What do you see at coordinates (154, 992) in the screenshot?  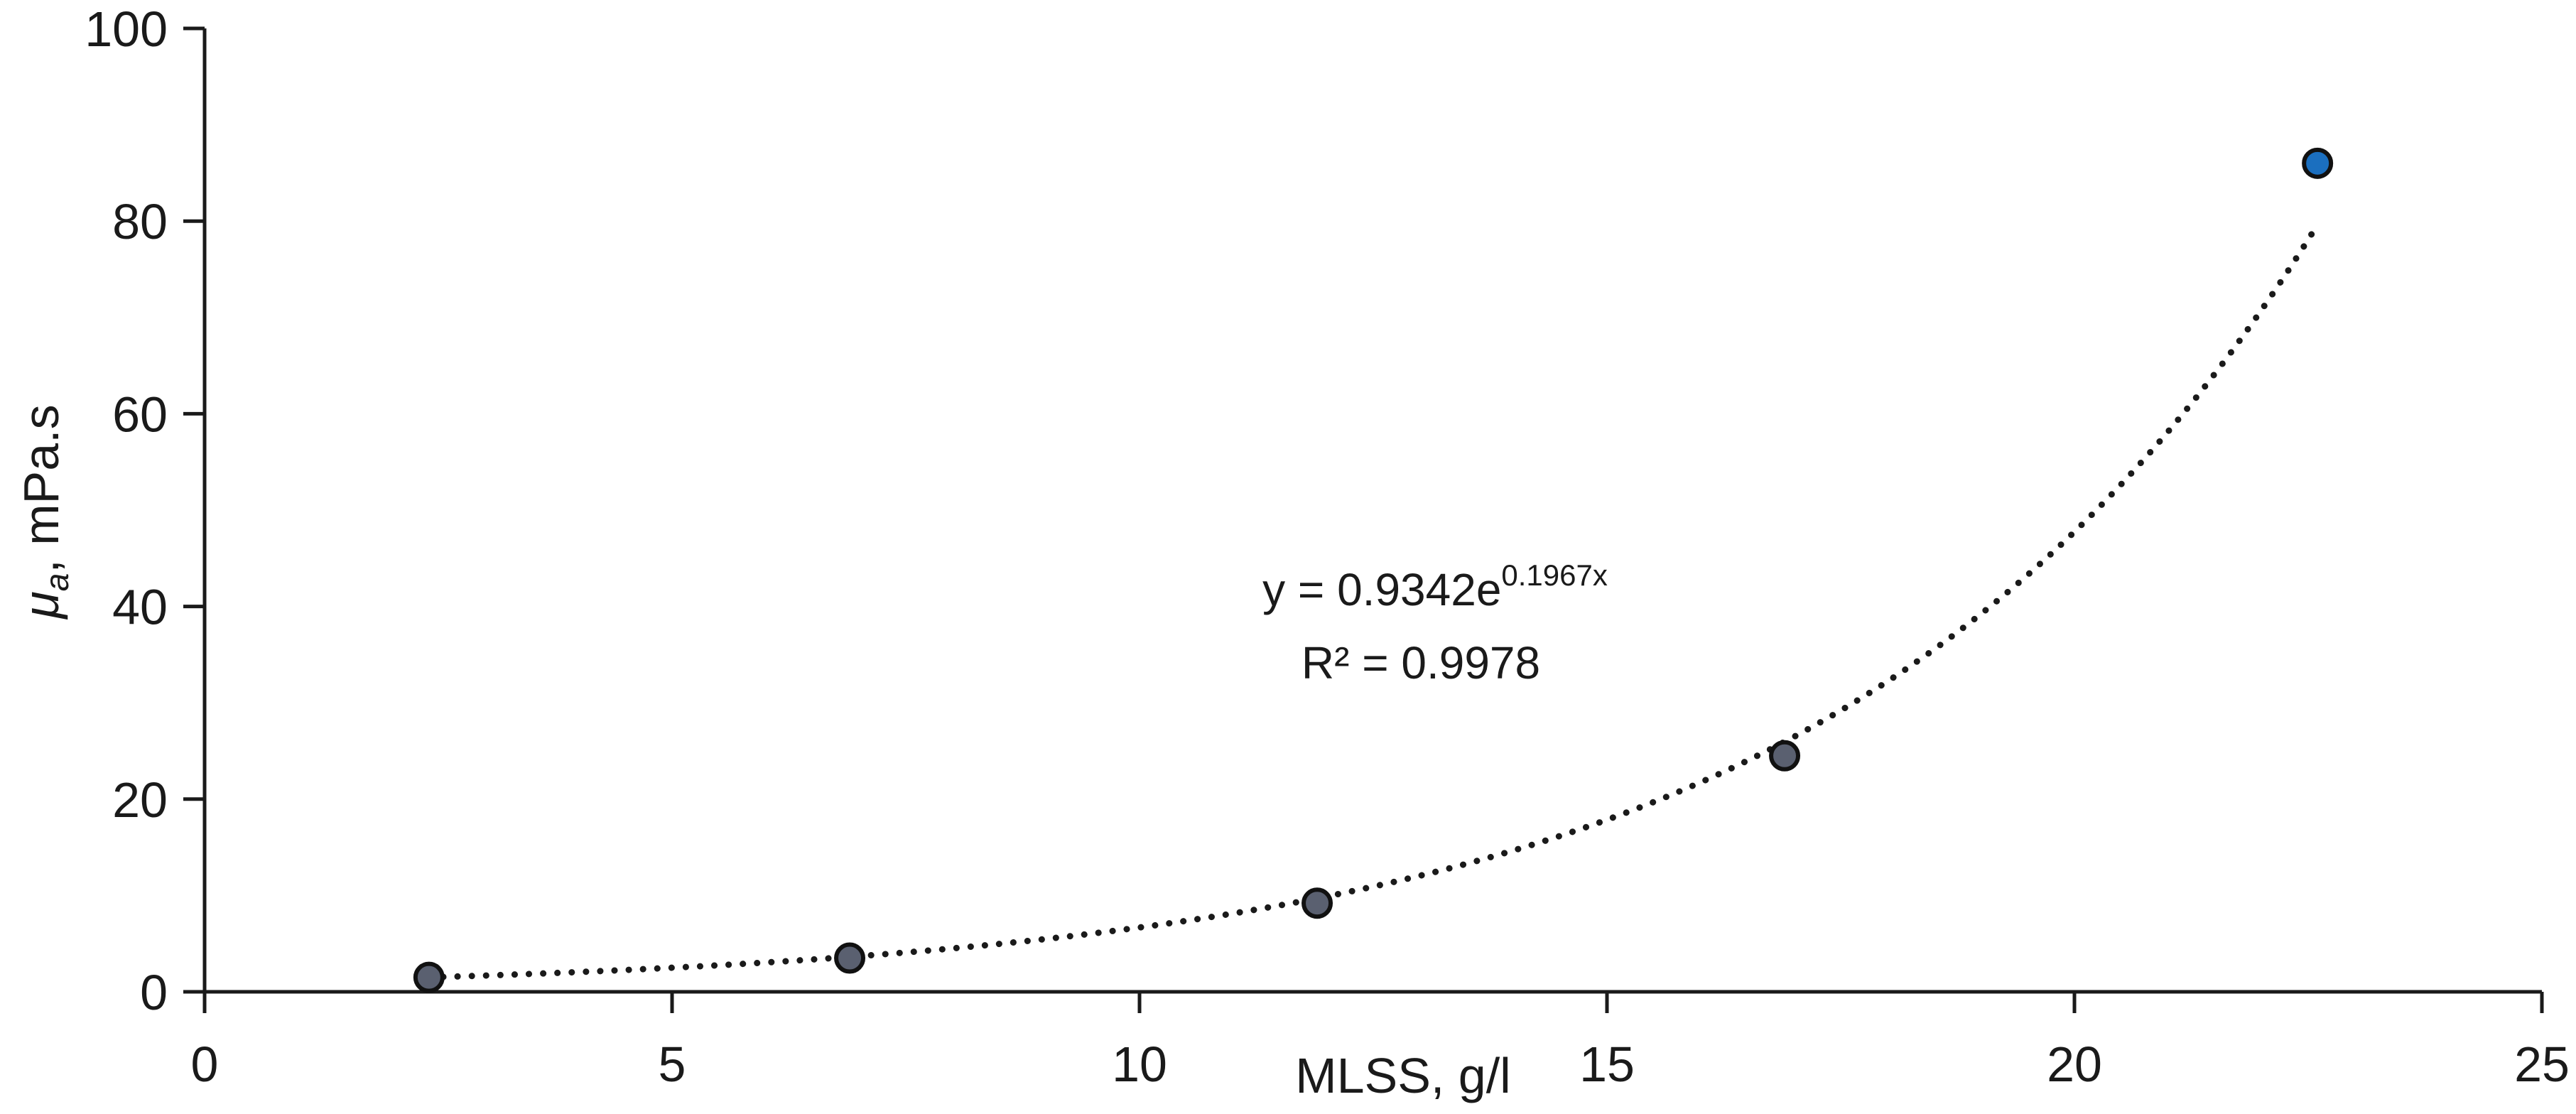 I see `y-tick-label: 0` at bounding box center [154, 992].